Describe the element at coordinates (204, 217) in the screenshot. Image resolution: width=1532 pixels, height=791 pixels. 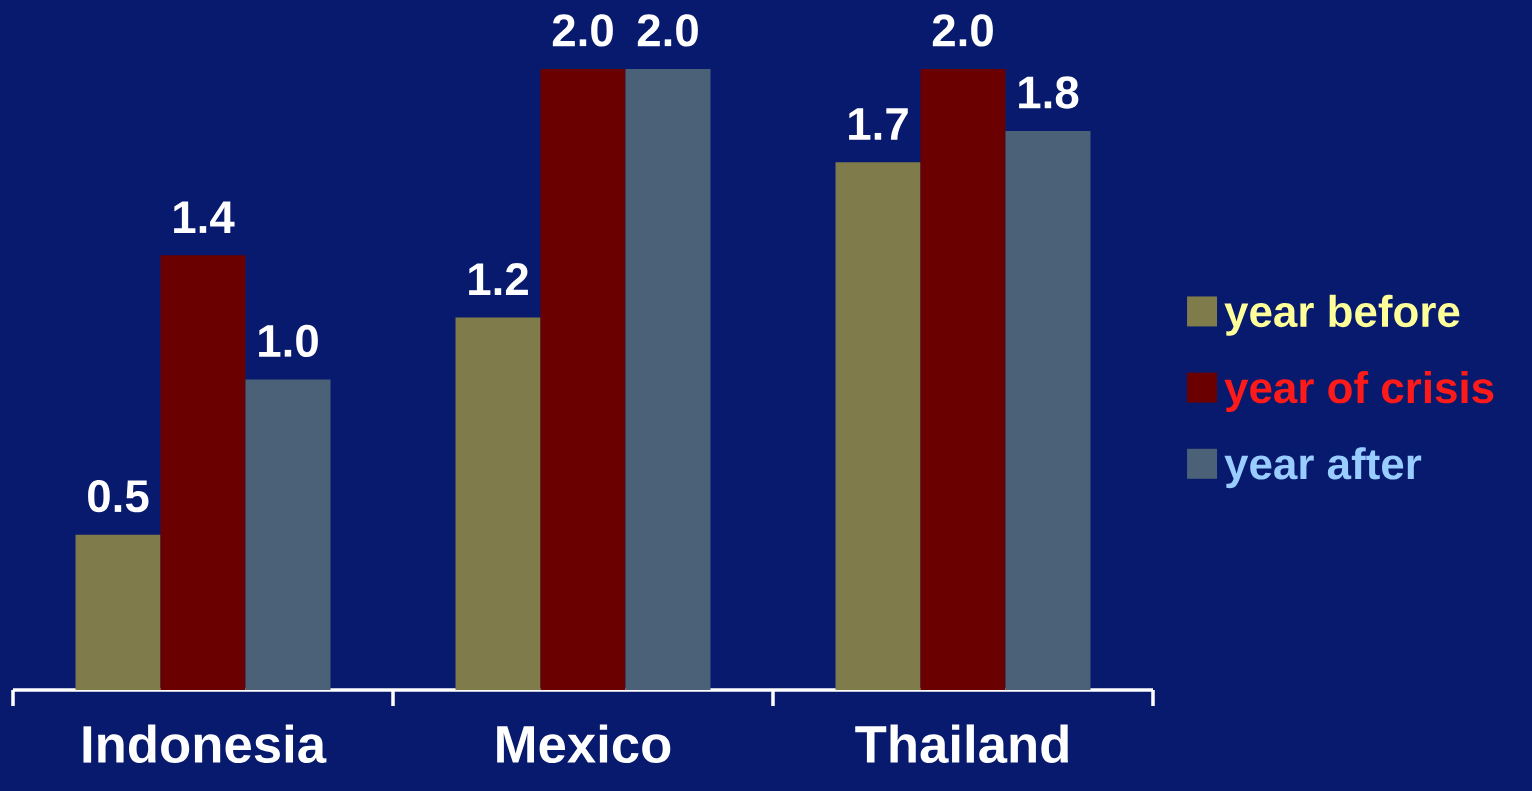
I see `data-label: 1.4` at that location.